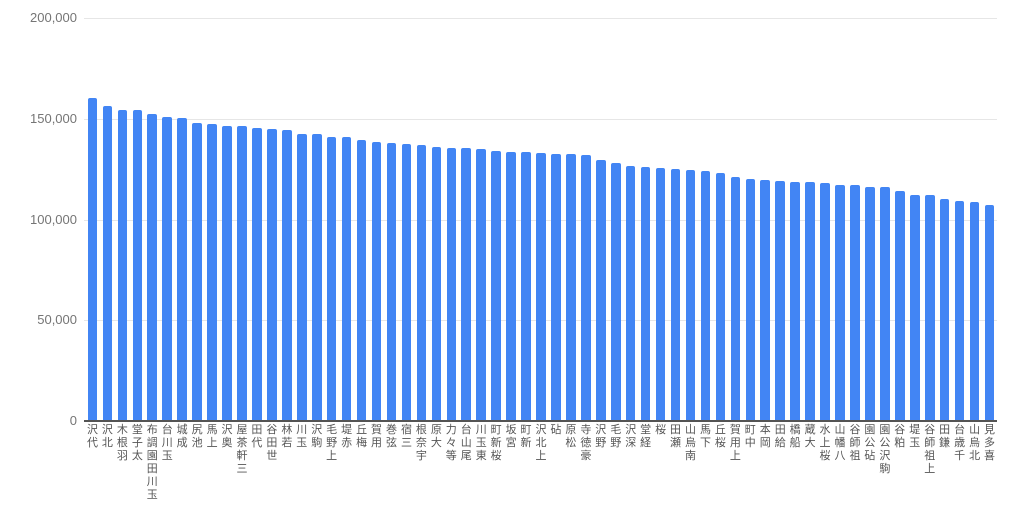 The image size is (1024, 521). Describe the element at coordinates (137, 443) in the screenshot. I see `x-axis-category-label: 堂子太` at that location.